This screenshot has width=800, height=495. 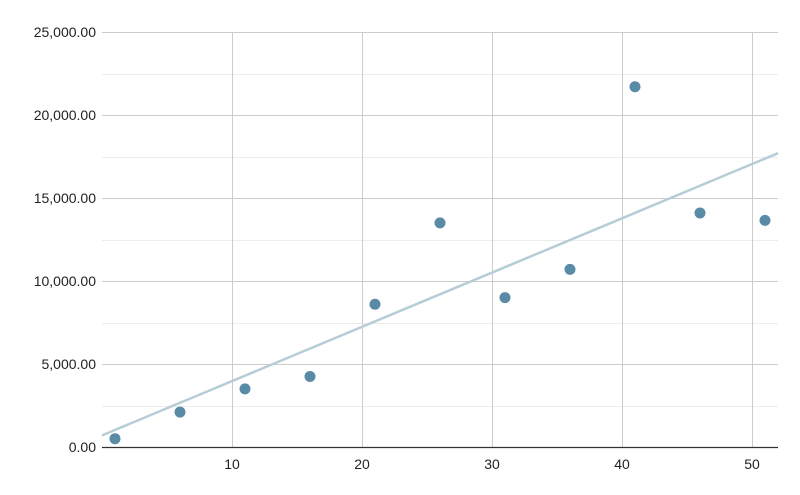 I want to click on x-tick-label: 10, so click(x=232, y=464).